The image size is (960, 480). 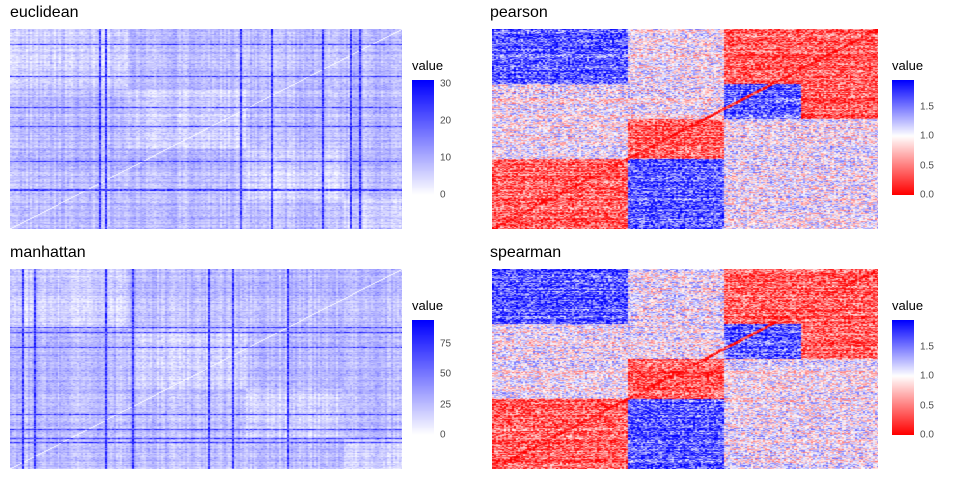 What do you see at coordinates (926, 360) in the screenshot?
I see `legend-spearman: value 0.0 0.5 1.0 1.5` at bounding box center [926, 360].